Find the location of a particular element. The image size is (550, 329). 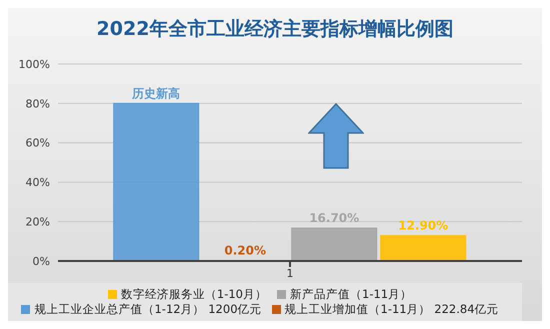

y-tick-label: 60% is located at coordinates (38, 143).